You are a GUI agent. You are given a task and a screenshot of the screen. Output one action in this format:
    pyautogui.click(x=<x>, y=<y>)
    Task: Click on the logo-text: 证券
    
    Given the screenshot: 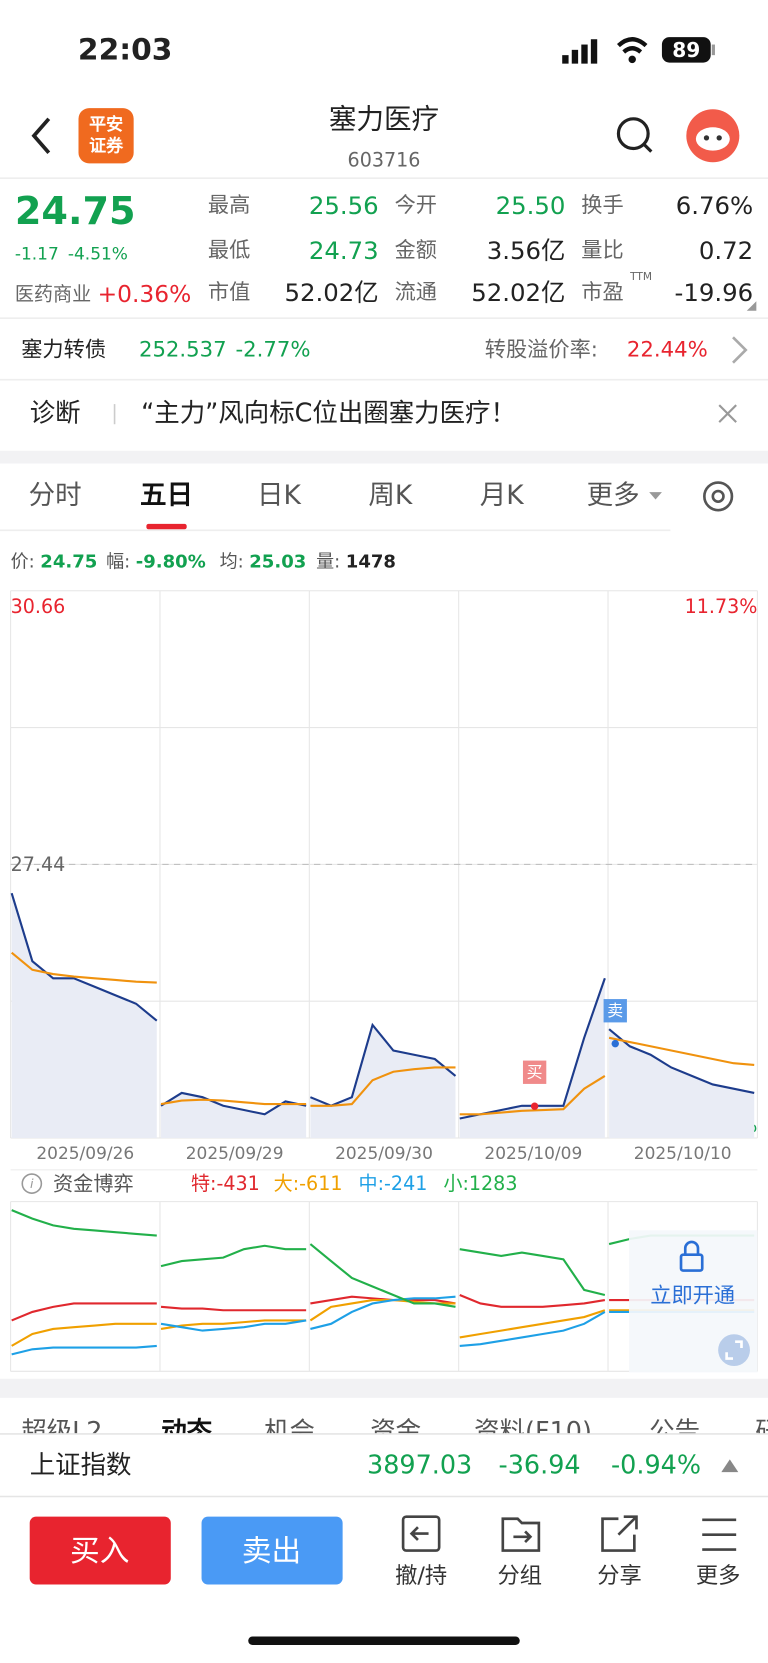 What is the action you would take?
    pyautogui.click(x=106, y=145)
    